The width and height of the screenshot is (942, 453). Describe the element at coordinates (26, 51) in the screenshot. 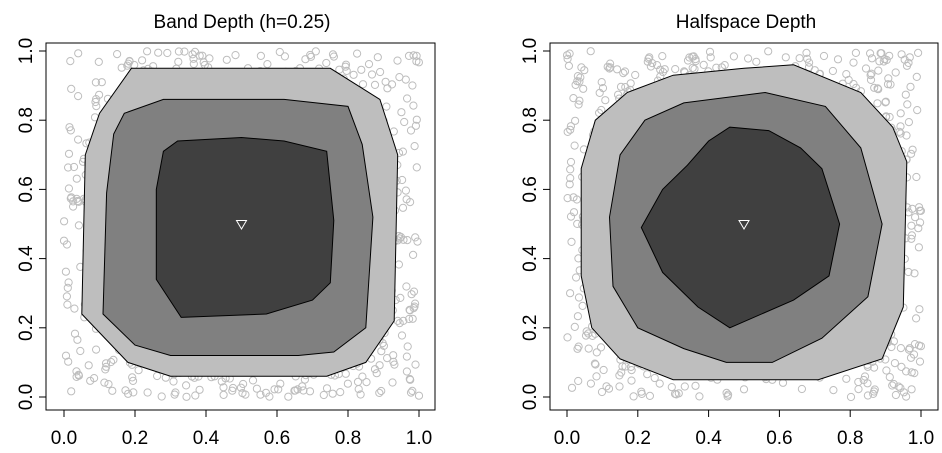

I see `y-tick-label: 1.0` at that location.